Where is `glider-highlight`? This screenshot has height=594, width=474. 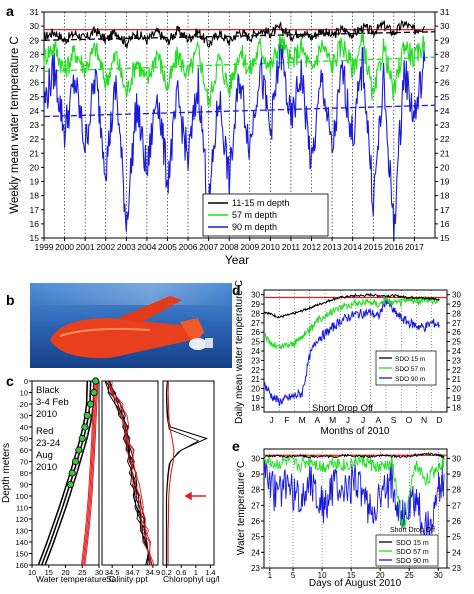 glider-highlight is located at coordinates (105, 332).